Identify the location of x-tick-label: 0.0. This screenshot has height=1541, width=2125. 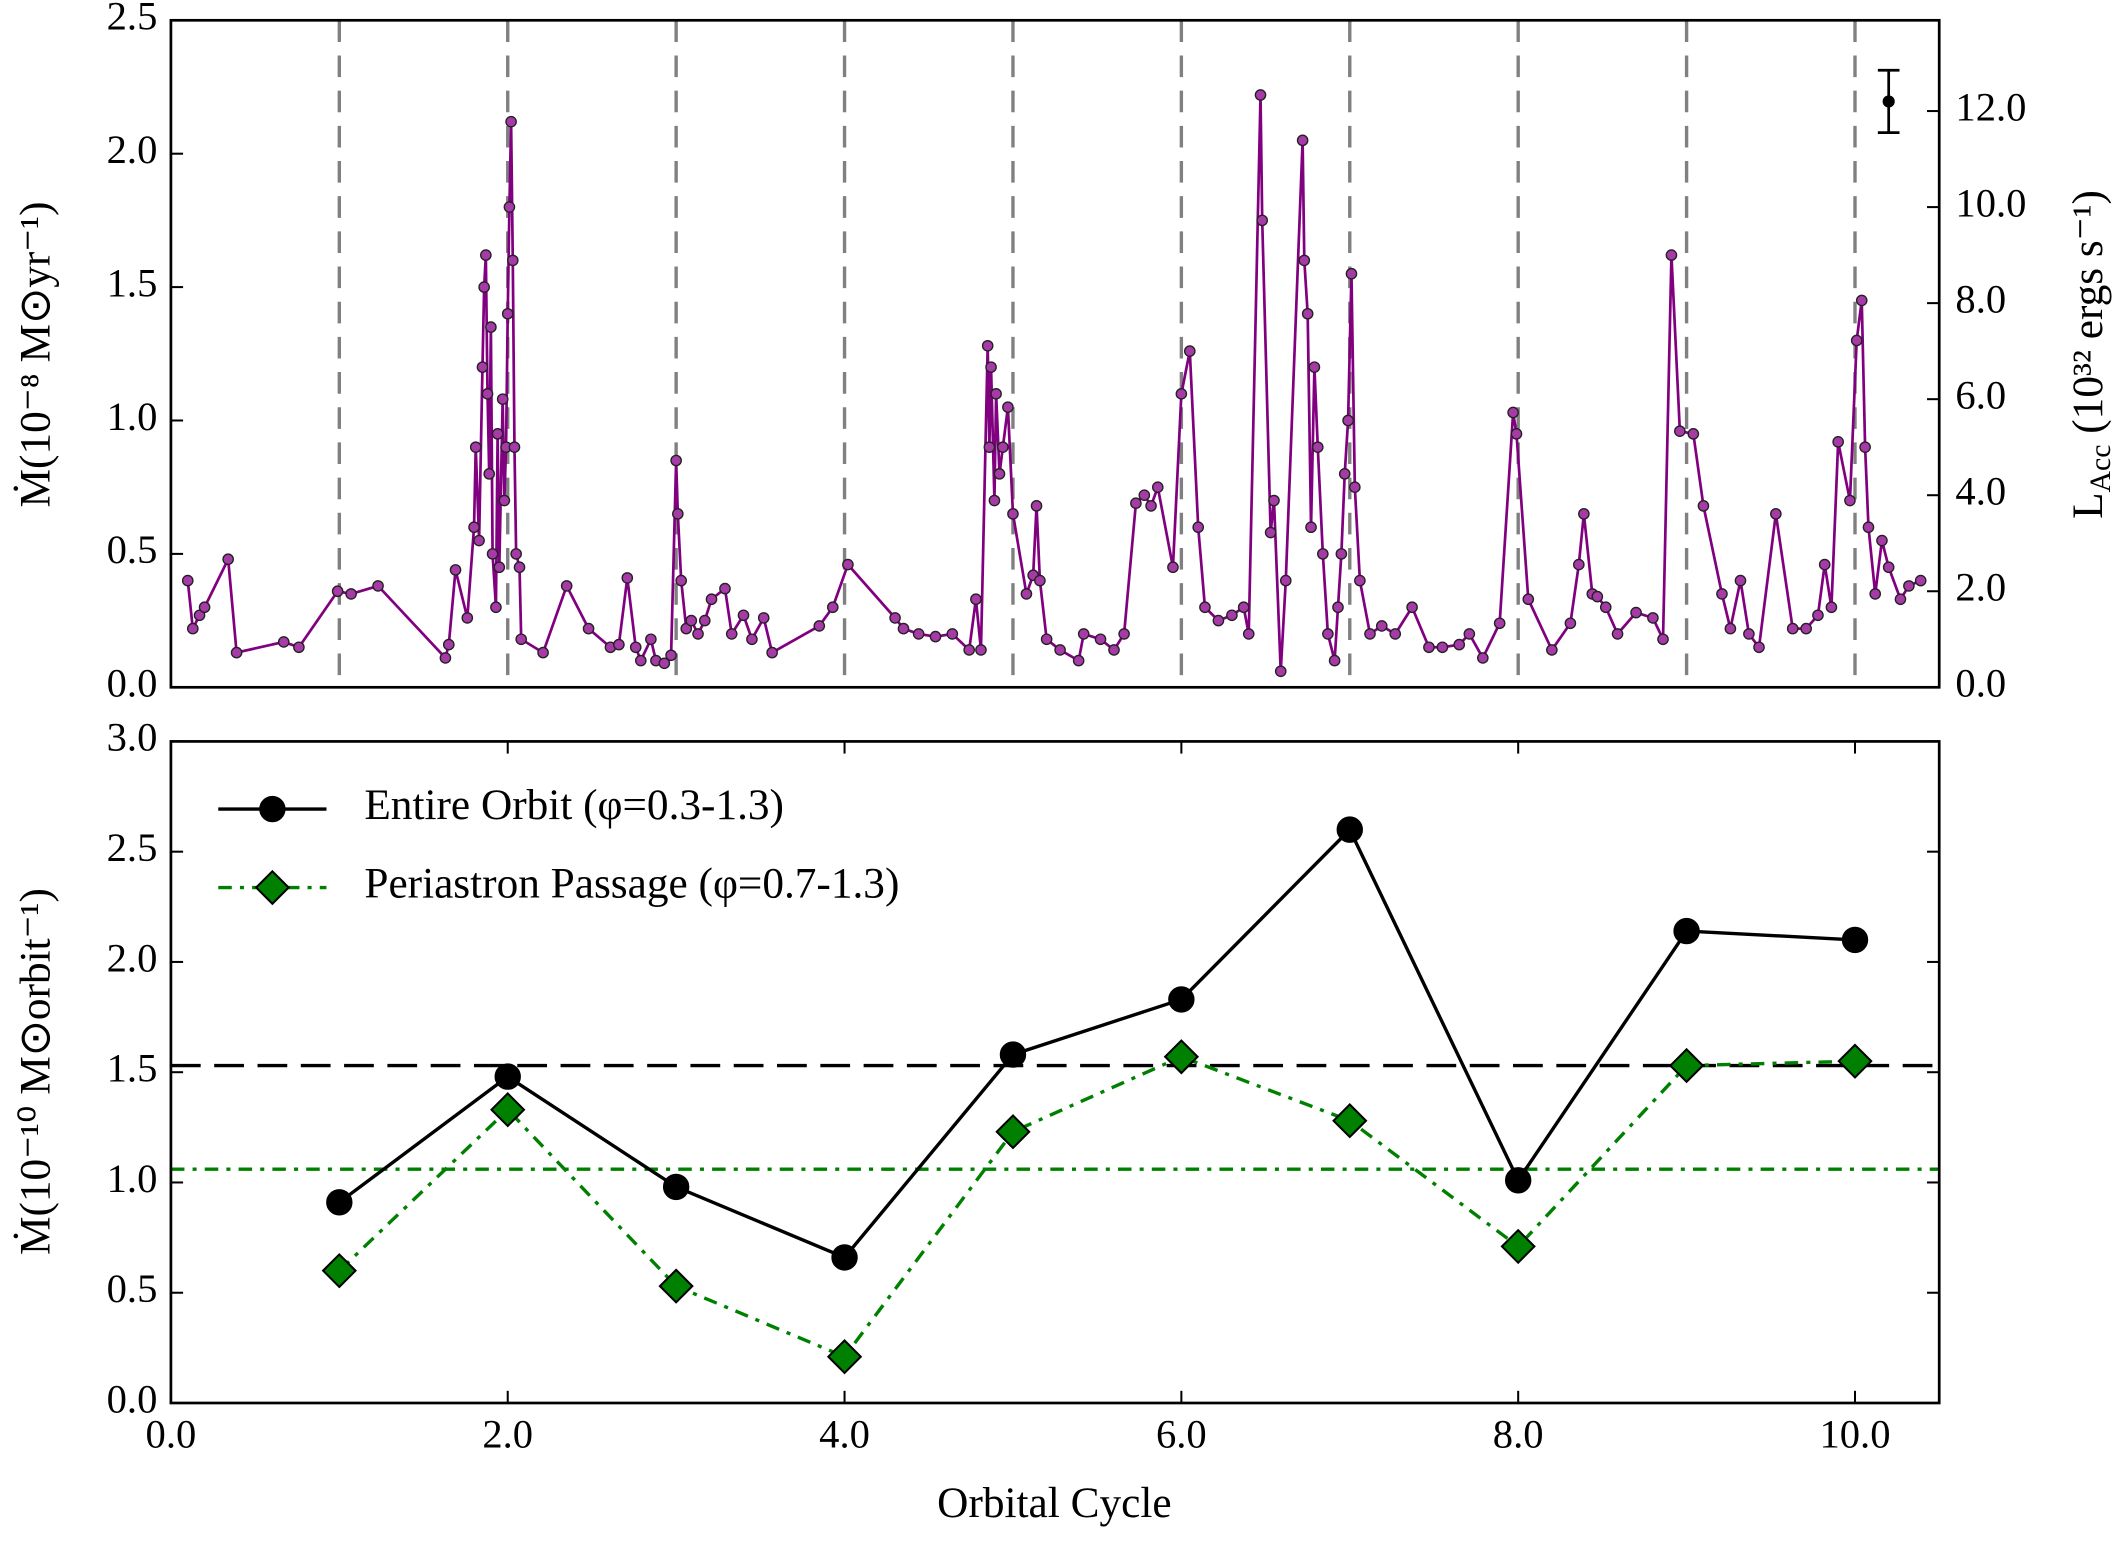
(171, 1433).